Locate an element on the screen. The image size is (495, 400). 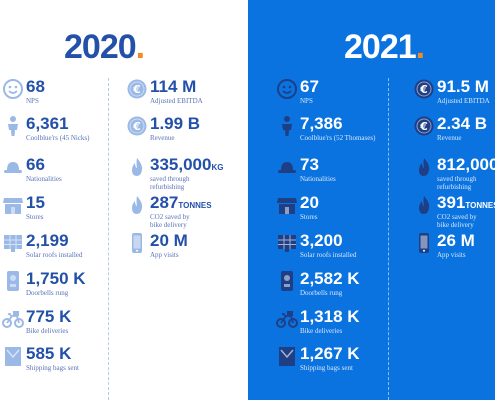
stat-number: 287 is located at coordinates (164, 202).